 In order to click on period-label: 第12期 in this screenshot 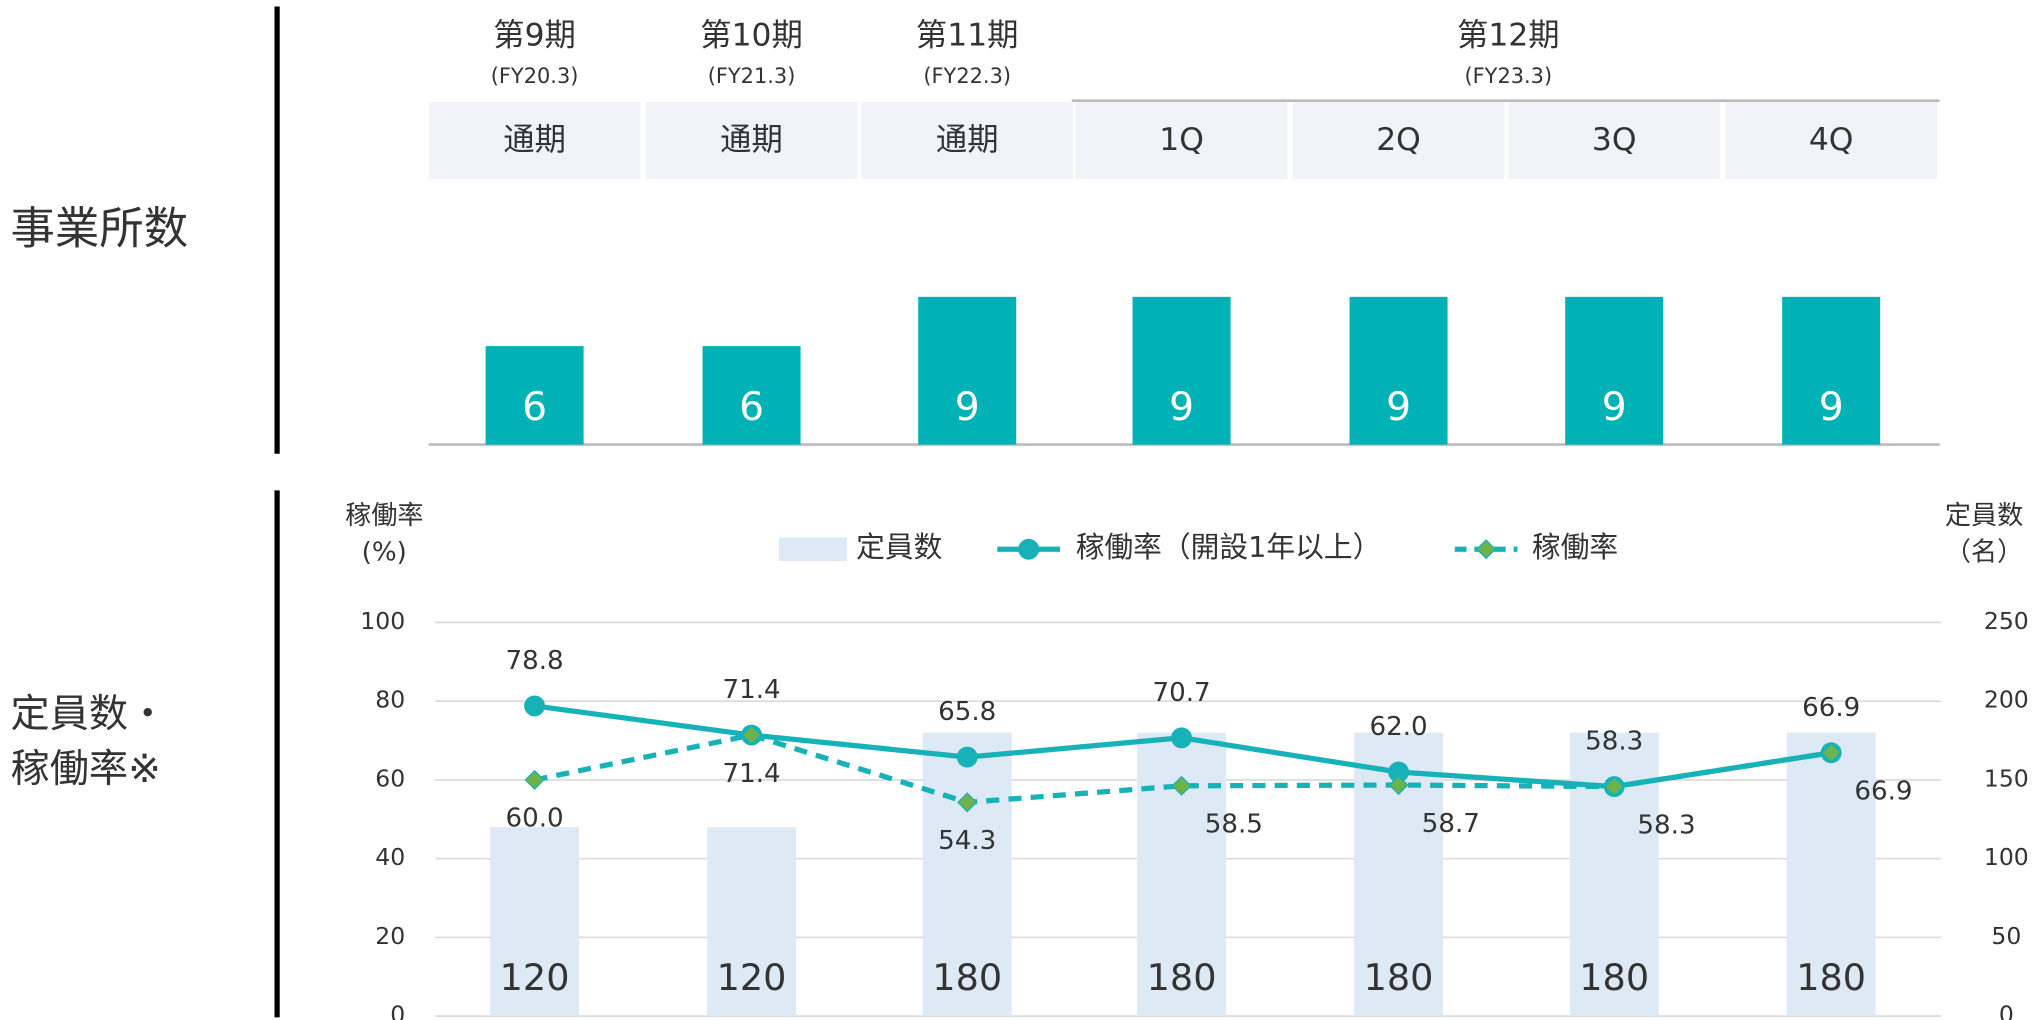, I will do `click(1508, 36)`.